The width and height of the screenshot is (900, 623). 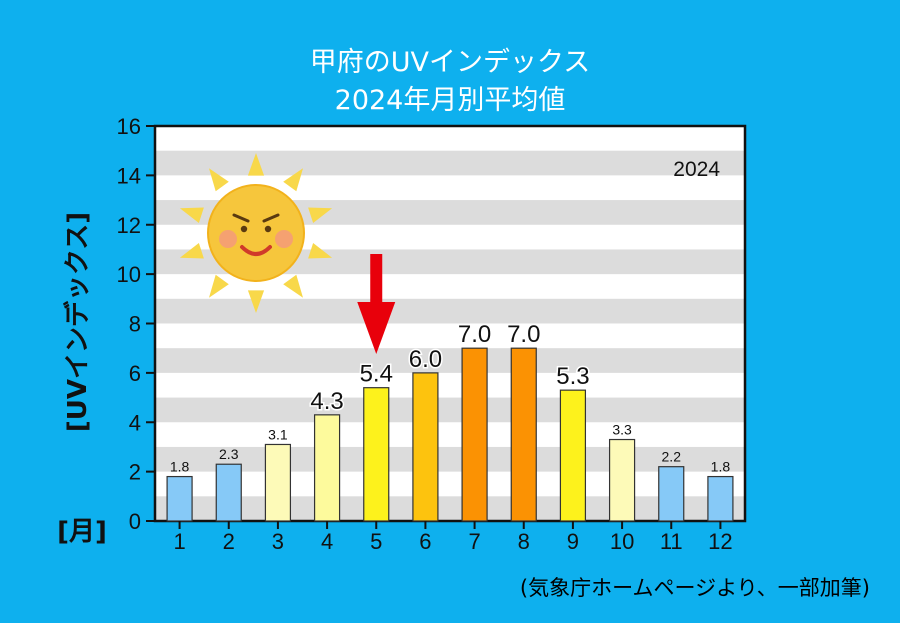 What do you see at coordinates (284, 239) in the screenshot?
I see `sun-cheek-right` at bounding box center [284, 239].